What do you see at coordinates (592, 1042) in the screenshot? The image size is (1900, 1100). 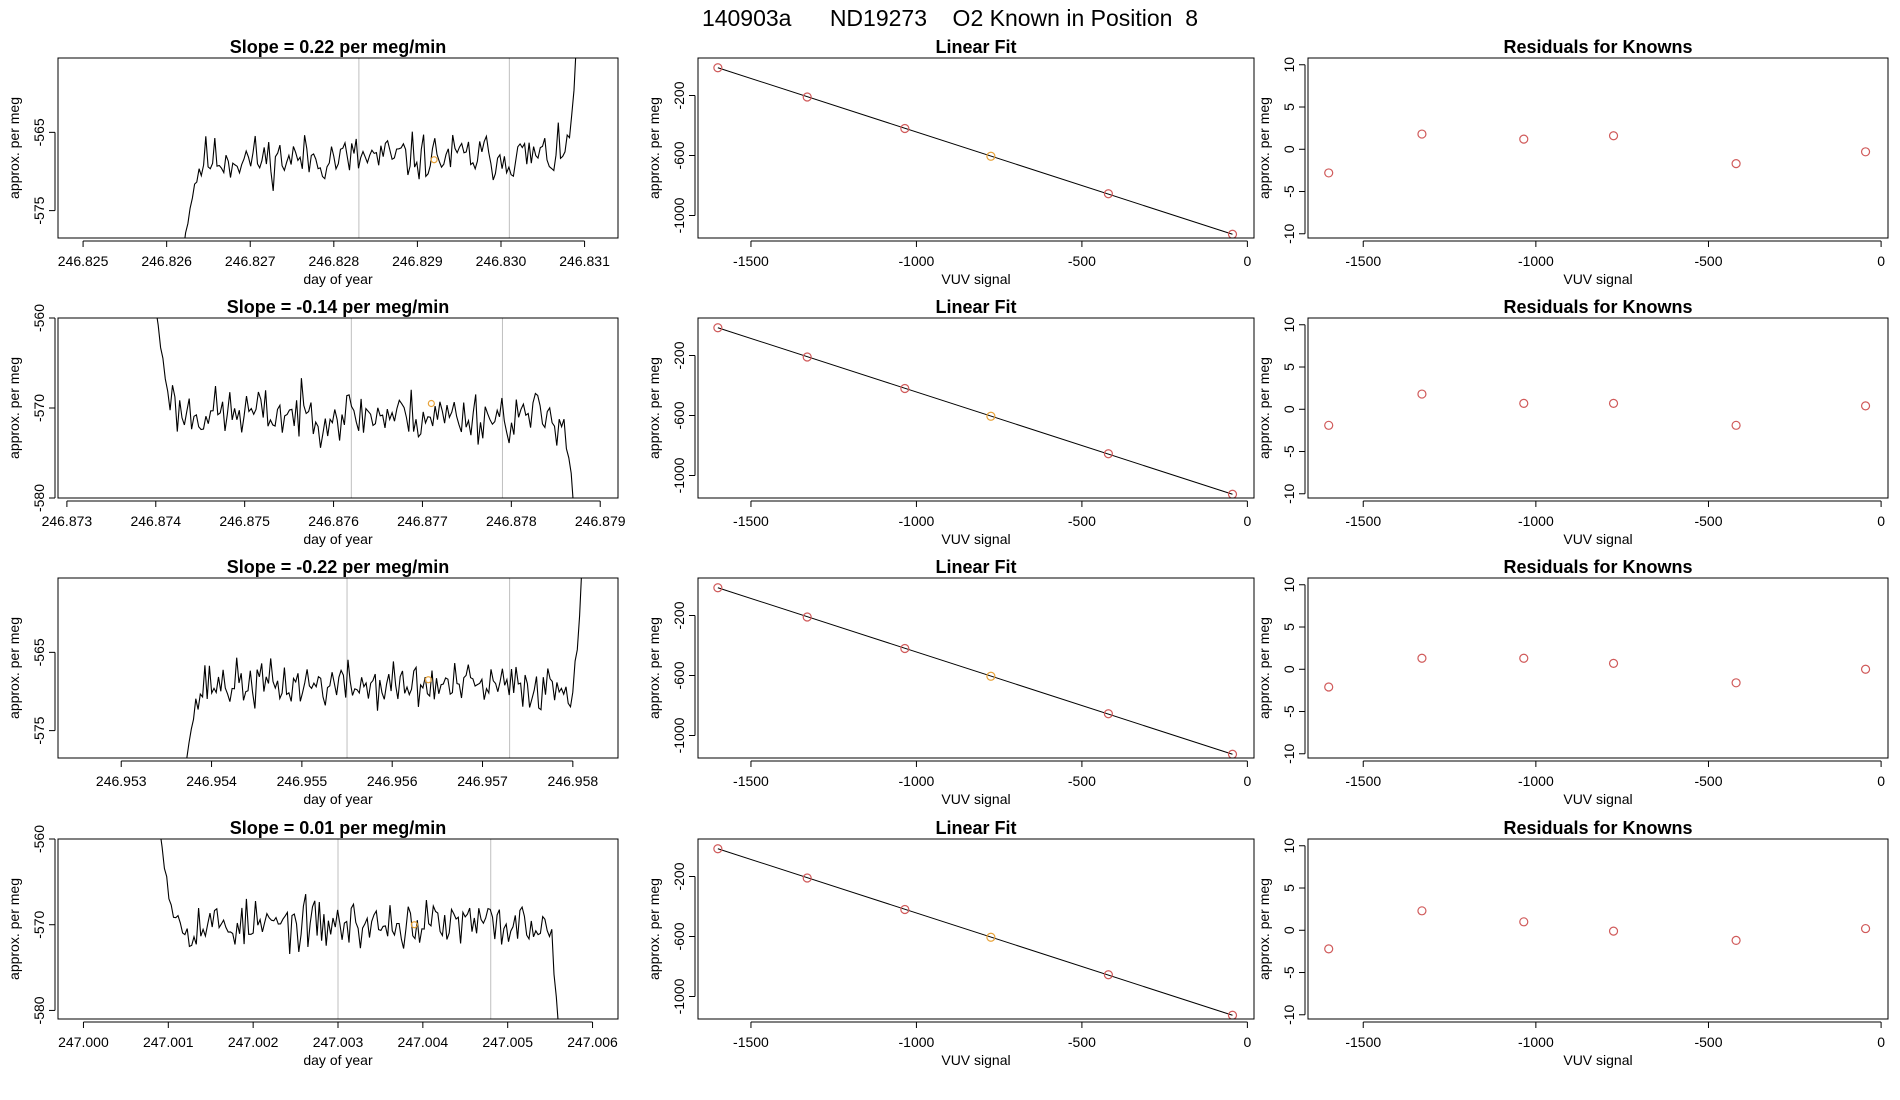 I see `x-tick-label: 247.006` at bounding box center [592, 1042].